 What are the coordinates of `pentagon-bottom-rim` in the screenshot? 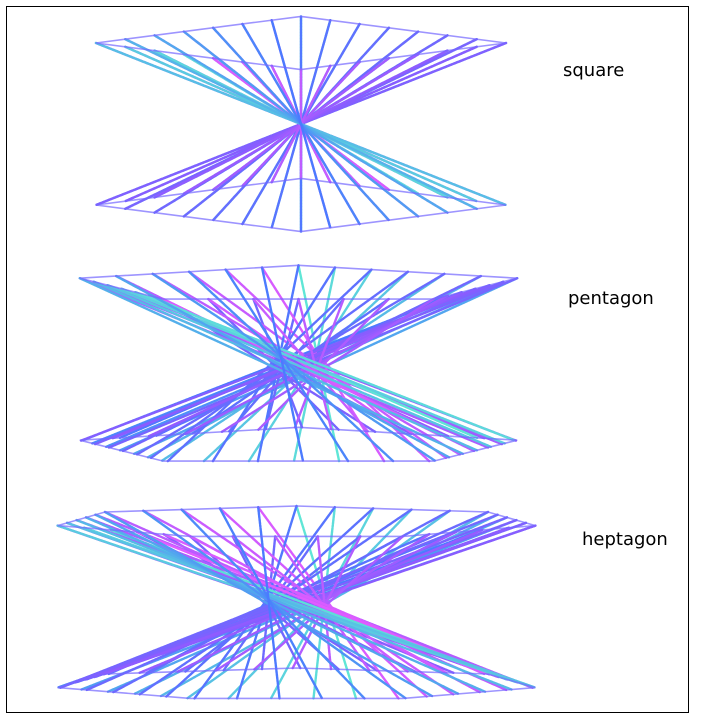 It's located at (298, 444).